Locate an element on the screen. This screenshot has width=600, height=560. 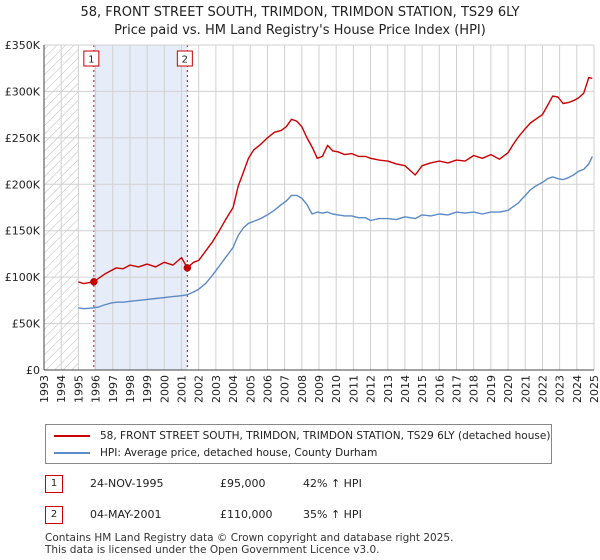
x-tick-label: 1995 is located at coordinates (78, 389).